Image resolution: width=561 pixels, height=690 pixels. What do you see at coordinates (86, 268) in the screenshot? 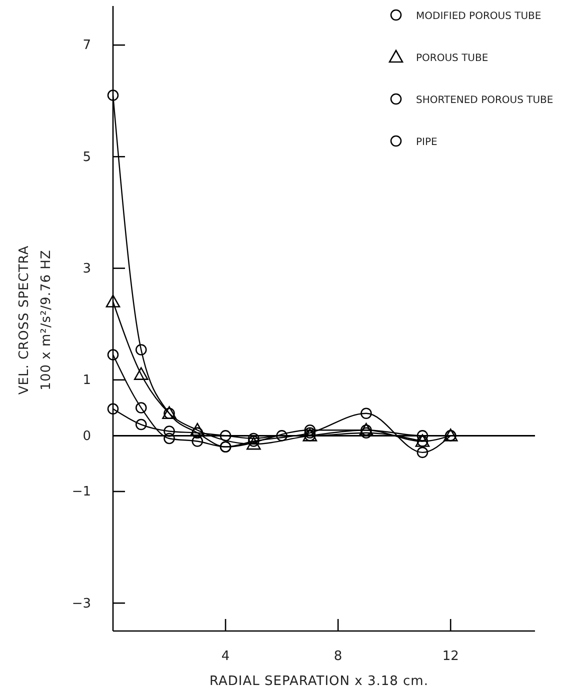
I see `y-tick-label: 3` at bounding box center [86, 268].